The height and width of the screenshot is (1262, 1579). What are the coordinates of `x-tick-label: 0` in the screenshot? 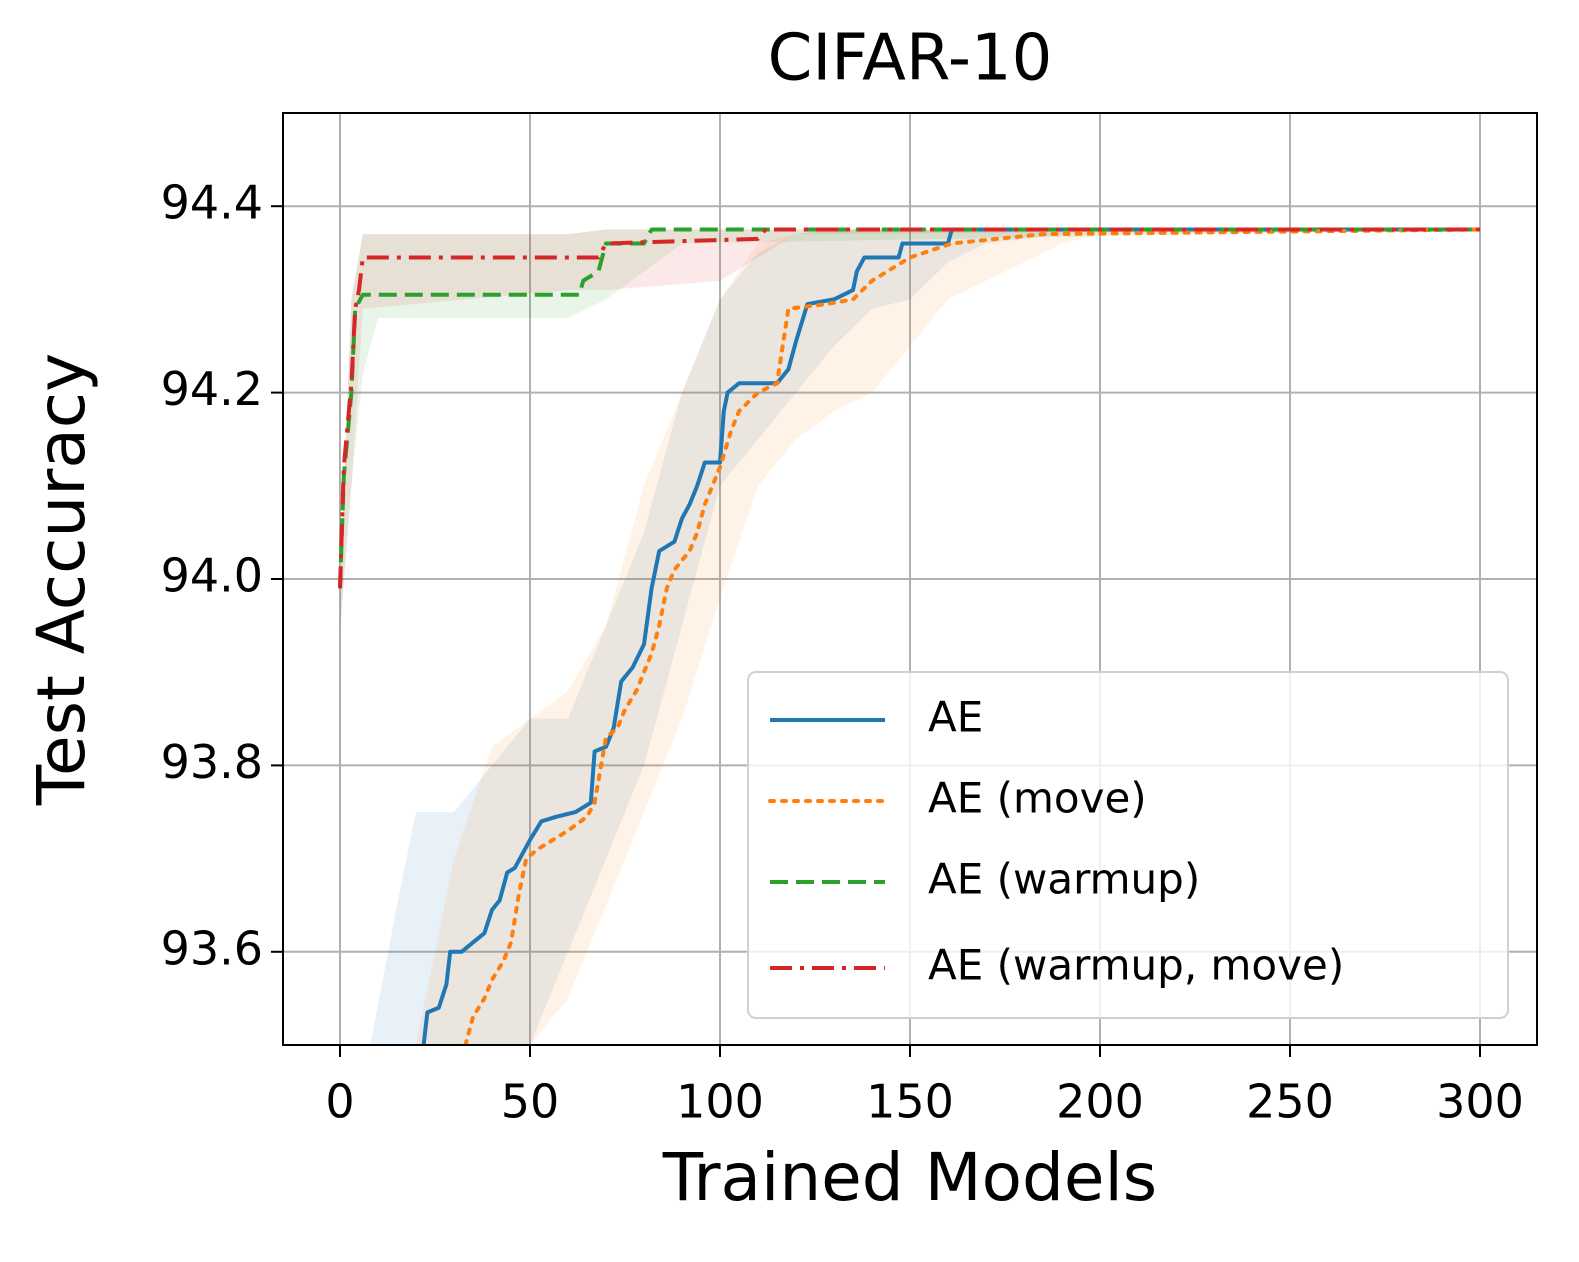 It's located at (339, 1102).